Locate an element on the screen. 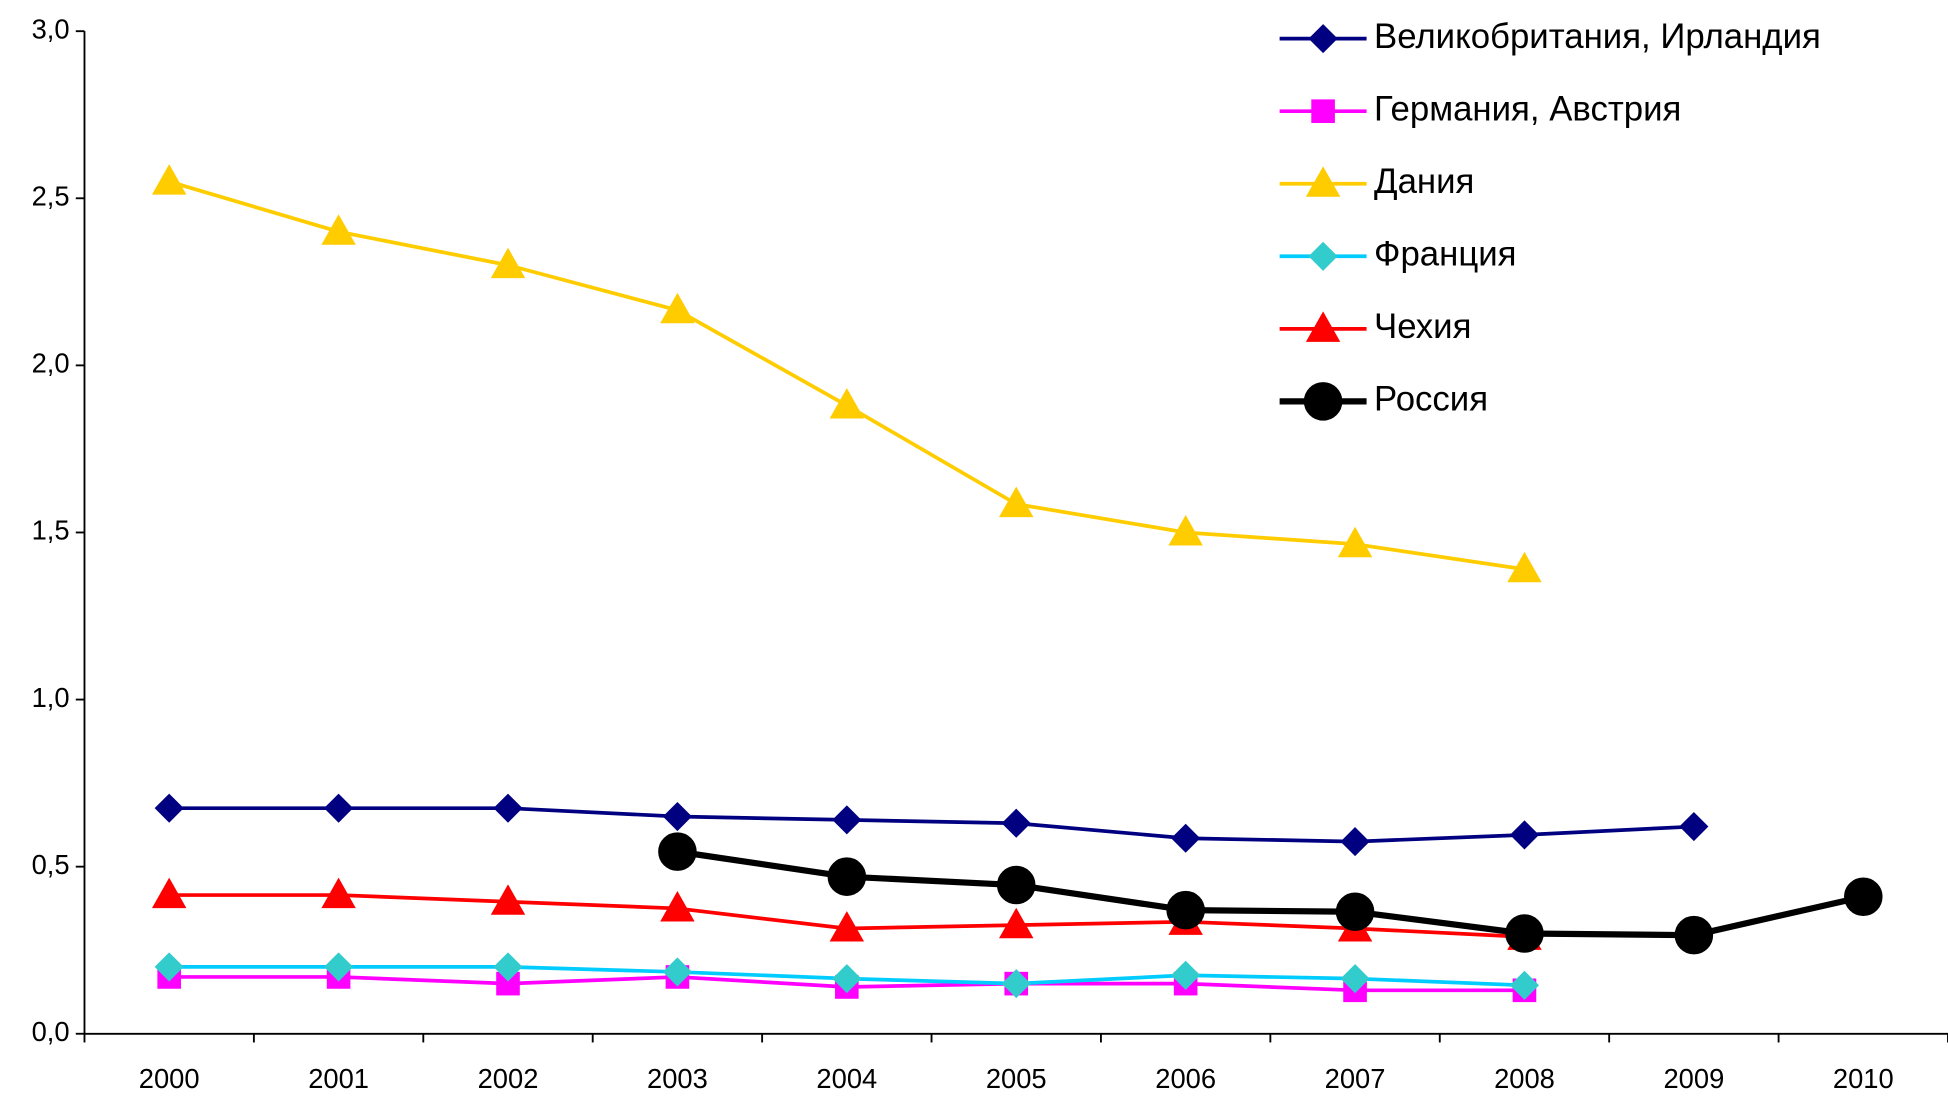 This screenshot has height=1096, width=1948. x-tick-label: 2005 is located at coordinates (1016, 1078).